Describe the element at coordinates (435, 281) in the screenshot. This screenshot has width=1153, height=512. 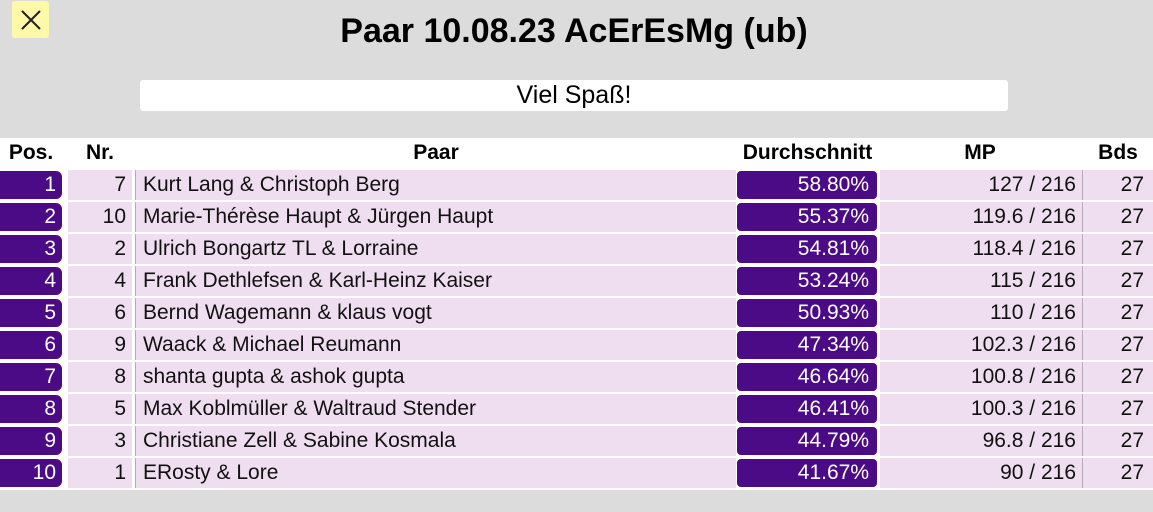
I see `pair-name-cell: Frank Dethlefsen & Karl-Heinz Kaiser` at that location.